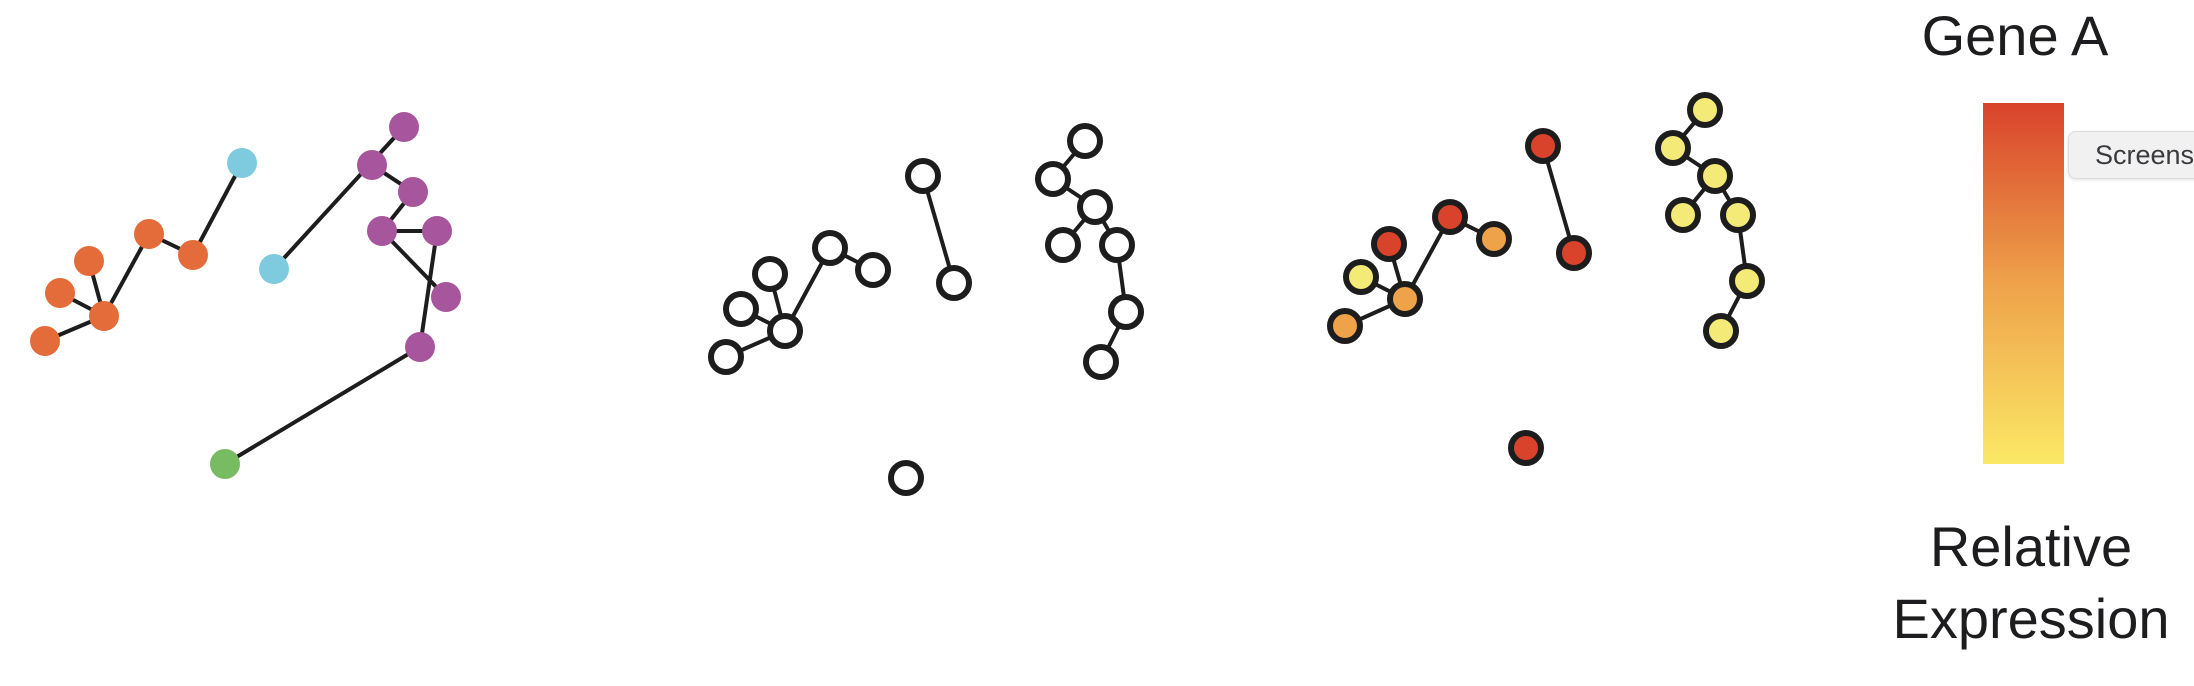 This screenshot has width=2194, height=686. I want to click on screenshot-tooltip: Screens, so click(2131, 155).